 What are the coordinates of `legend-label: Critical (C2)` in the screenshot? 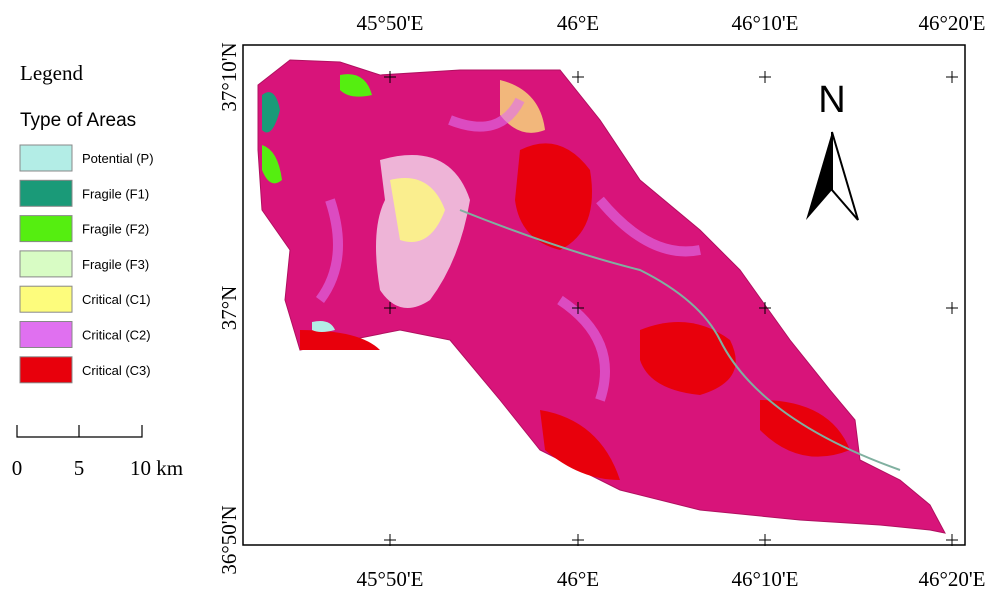 It's located at (116, 335).